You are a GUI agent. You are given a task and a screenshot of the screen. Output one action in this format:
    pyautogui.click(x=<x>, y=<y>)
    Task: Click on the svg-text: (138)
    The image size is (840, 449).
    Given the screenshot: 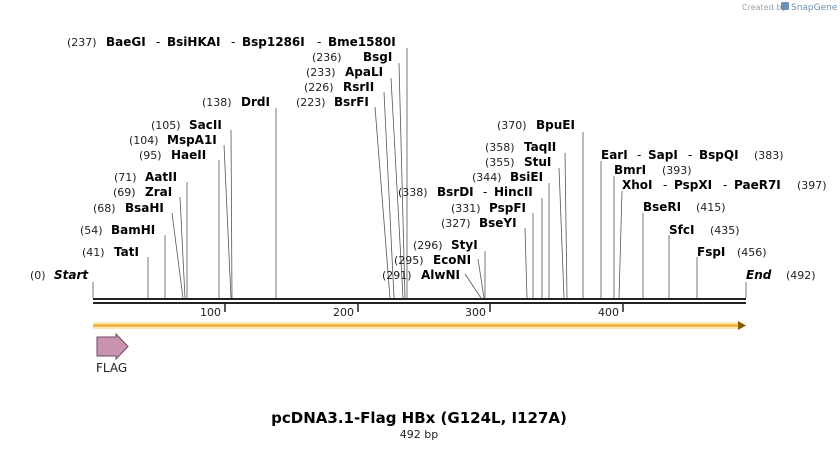 What is the action you would take?
    pyautogui.click(x=217, y=102)
    